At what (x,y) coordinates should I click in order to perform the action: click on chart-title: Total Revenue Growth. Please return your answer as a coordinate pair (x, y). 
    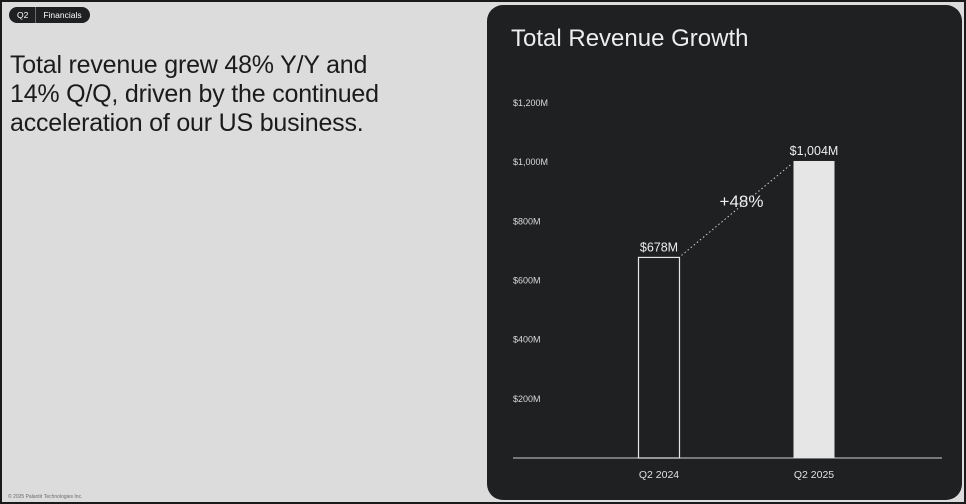
    Looking at the image, I should click on (630, 38).